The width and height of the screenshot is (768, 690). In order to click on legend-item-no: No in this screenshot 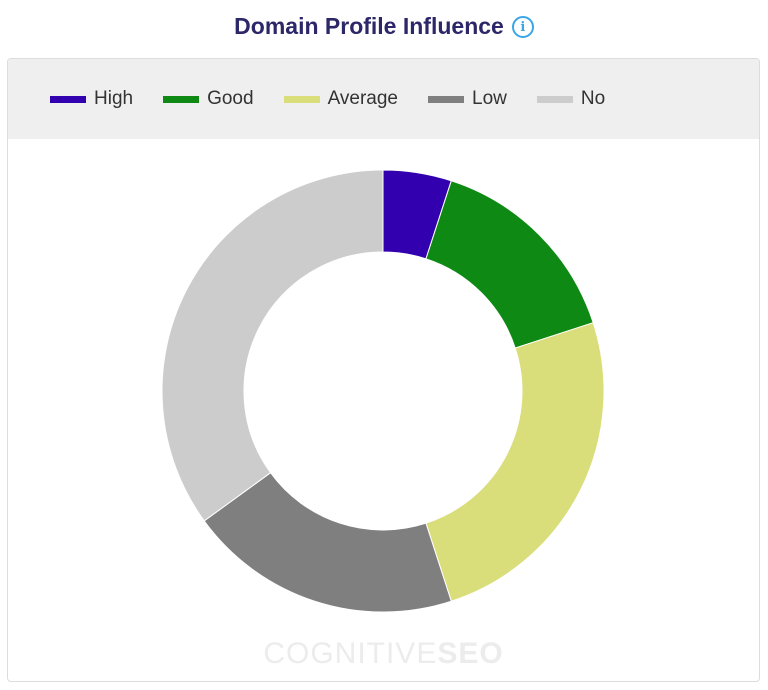, I will do `click(571, 99)`.